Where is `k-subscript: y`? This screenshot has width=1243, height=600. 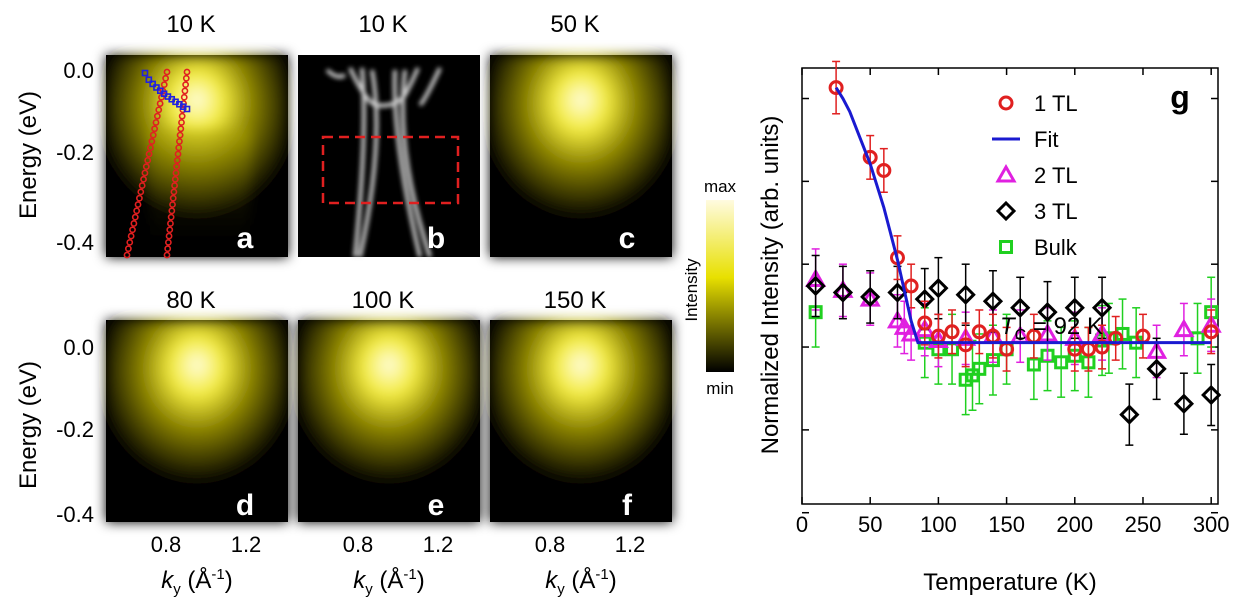
k-subscript: y is located at coordinates (369, 589).